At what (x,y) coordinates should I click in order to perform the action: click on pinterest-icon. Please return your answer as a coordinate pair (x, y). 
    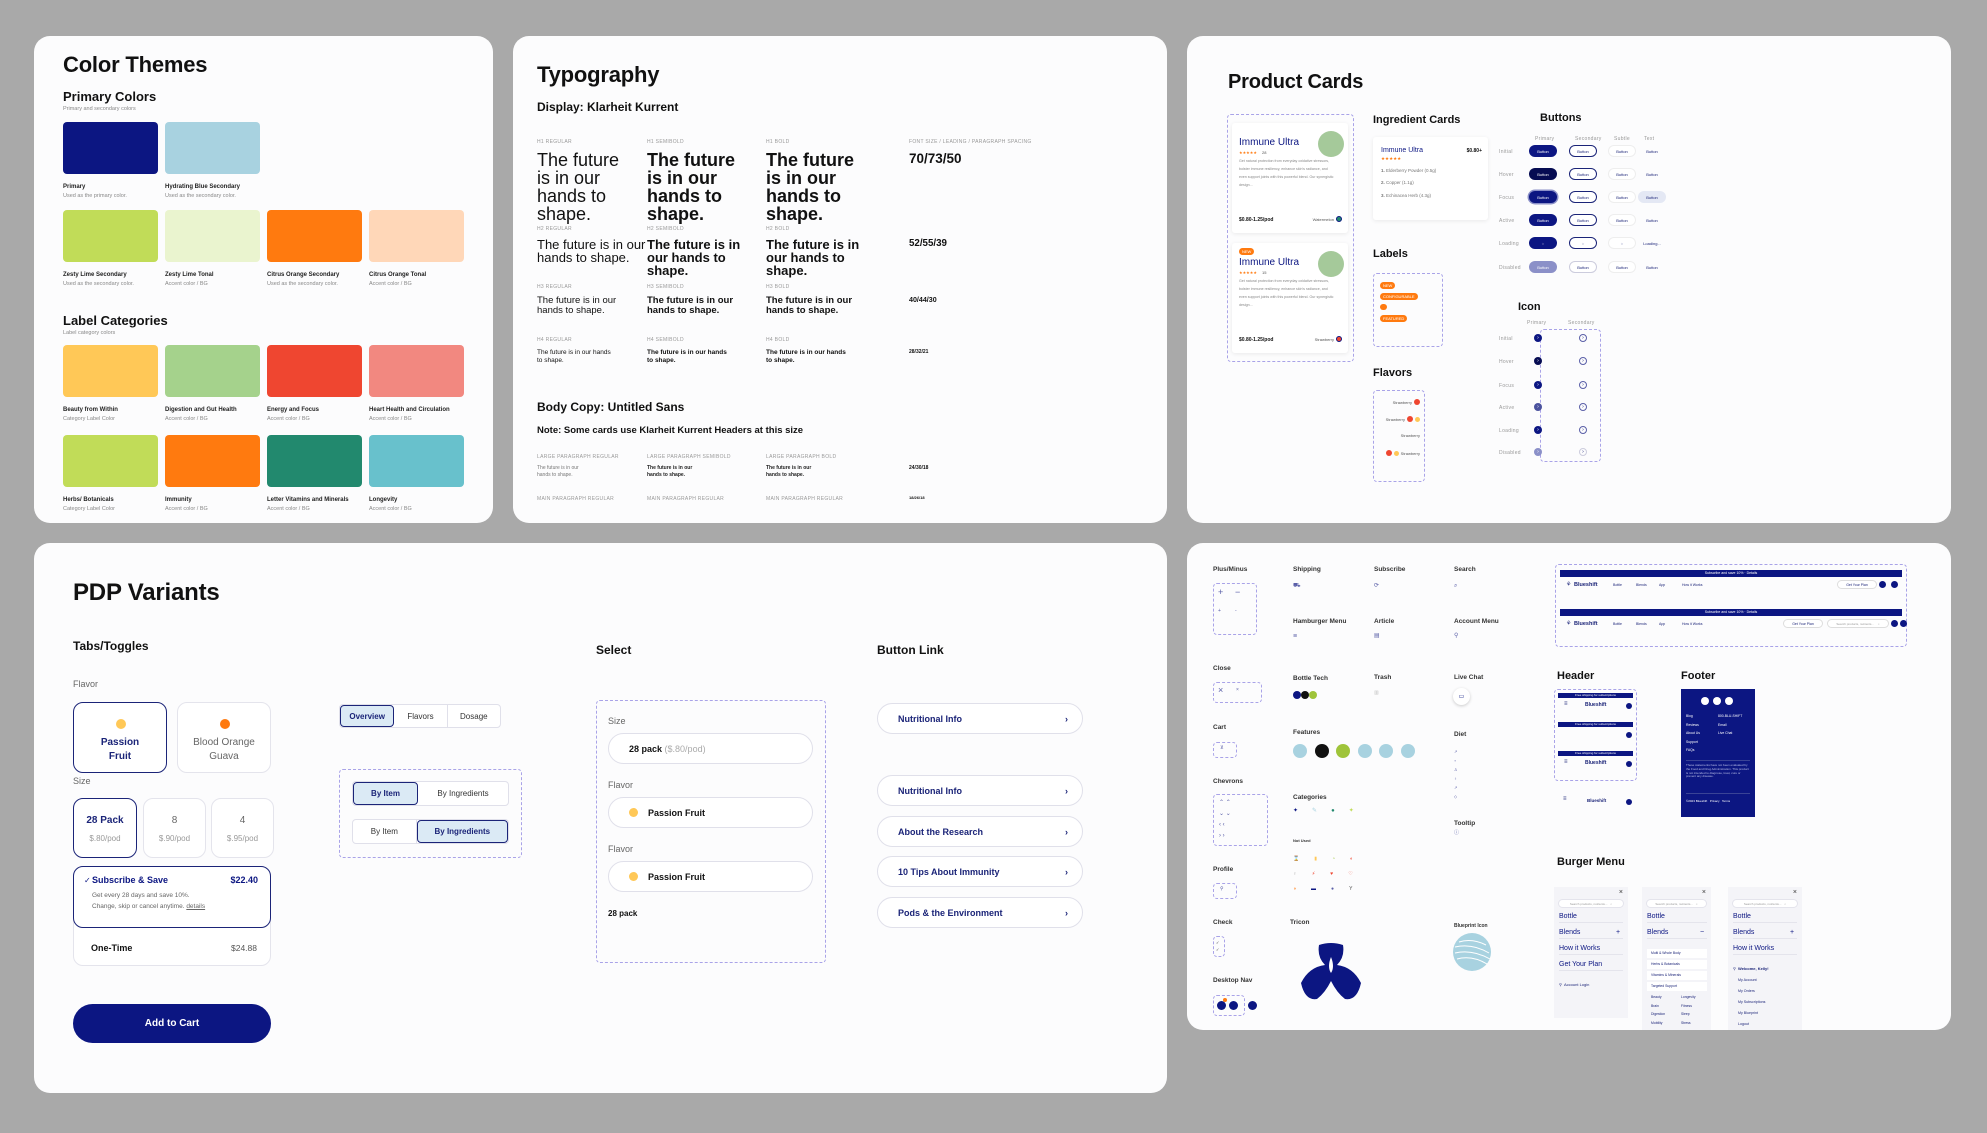
    Looking at the image, I should click on (1717, 701).